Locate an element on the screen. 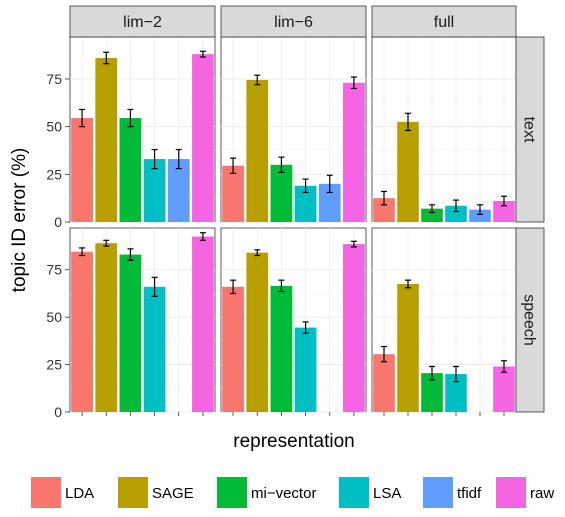  strip-label: full is located at coordinates (444, 22).